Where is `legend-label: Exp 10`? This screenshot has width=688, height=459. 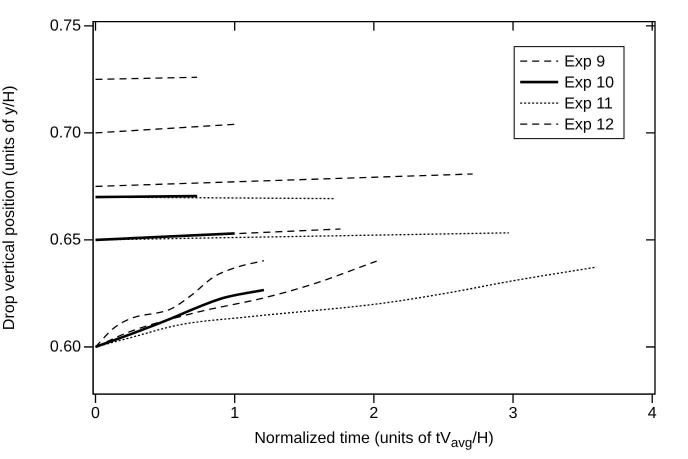
legend-label: Exp 10 is located at coordinates (589, 83).